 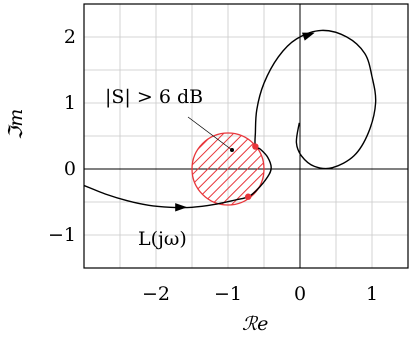 I want to click on y-tick-label: 1, so click(x=70, y=103).